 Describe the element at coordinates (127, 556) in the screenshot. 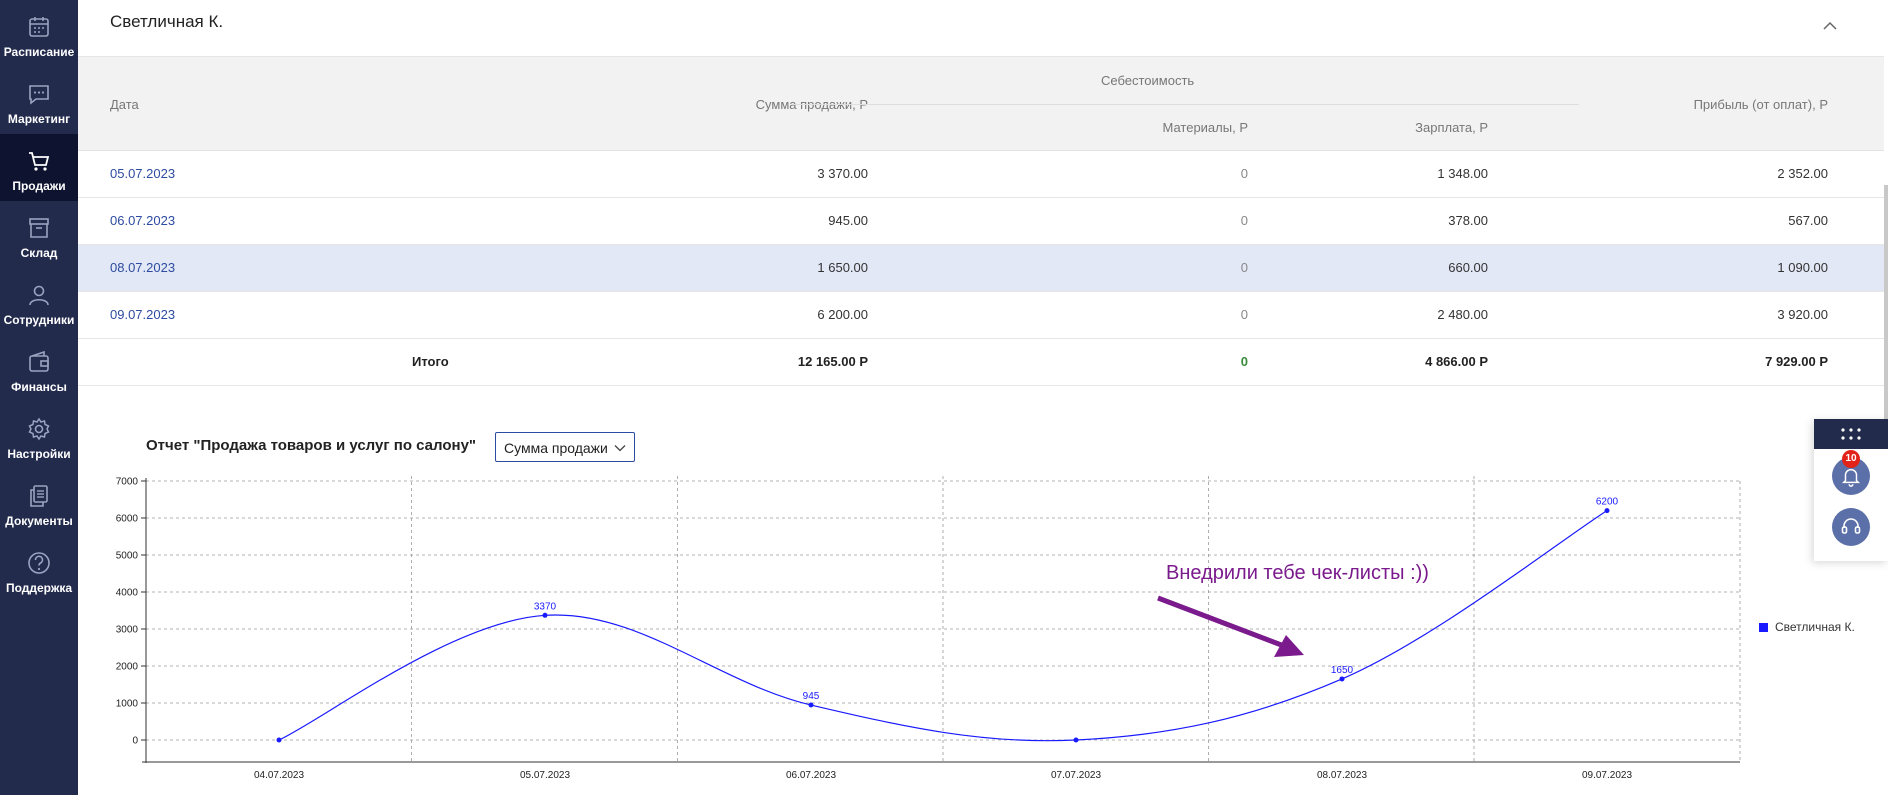

I see `y-tick-label: 5000` at that location.